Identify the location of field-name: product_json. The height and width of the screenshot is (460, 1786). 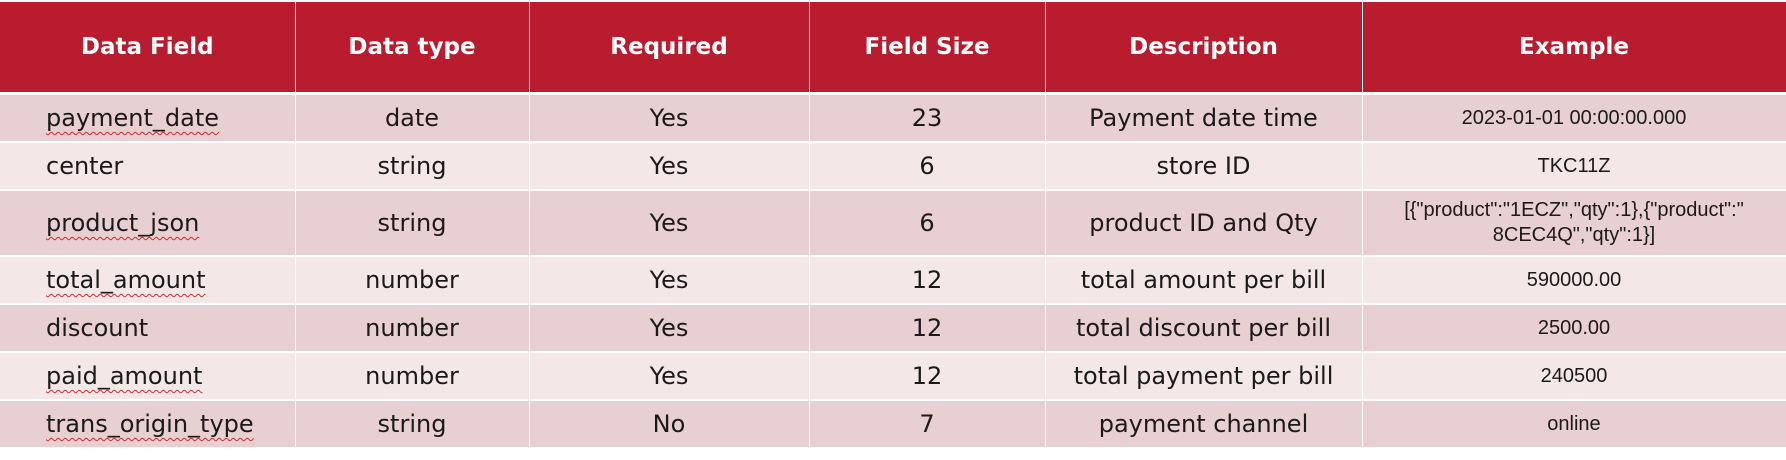
(123, 223).